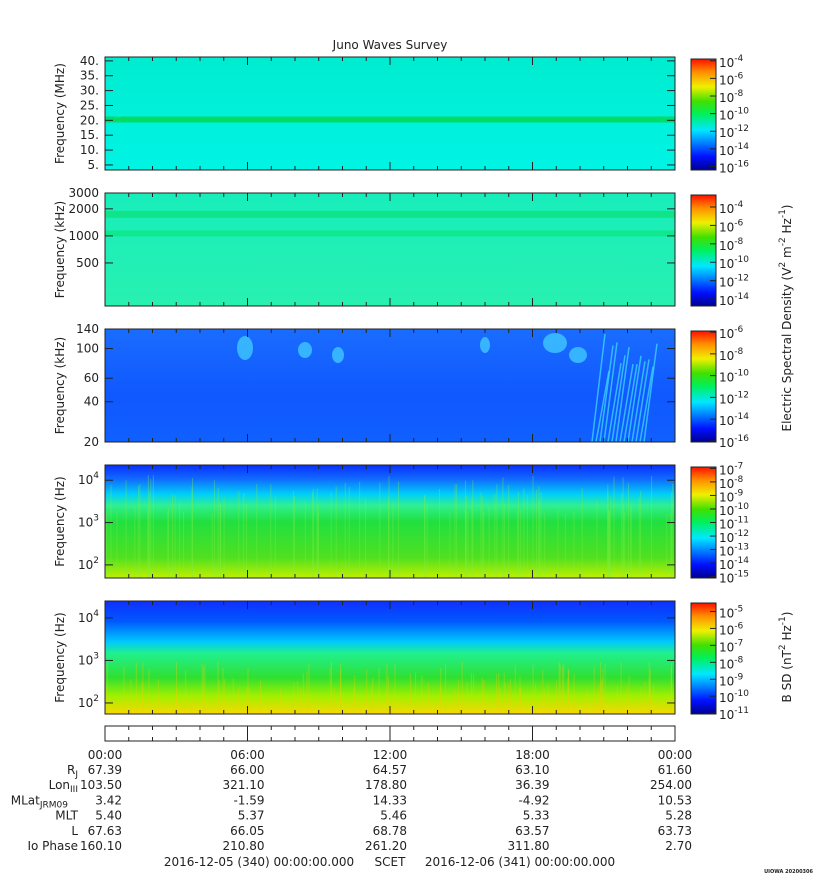  Describe the element at coordinates (91, 442) in the screenshot. I see `y-tick-label: 20` at that location.